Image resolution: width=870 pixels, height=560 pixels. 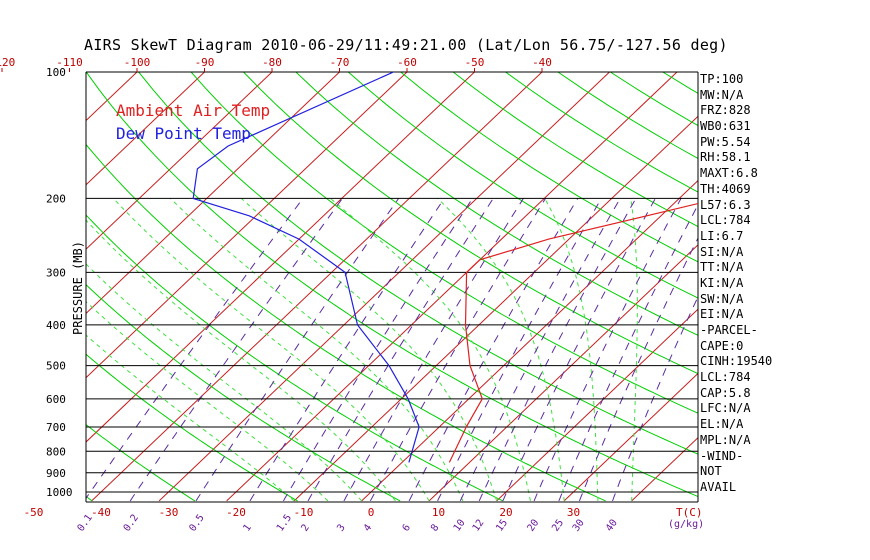 What do you see at coordinates (722, 282) in the screenshot?
I see `stat-item: KI:N/A` at bounding box center [722, 282].